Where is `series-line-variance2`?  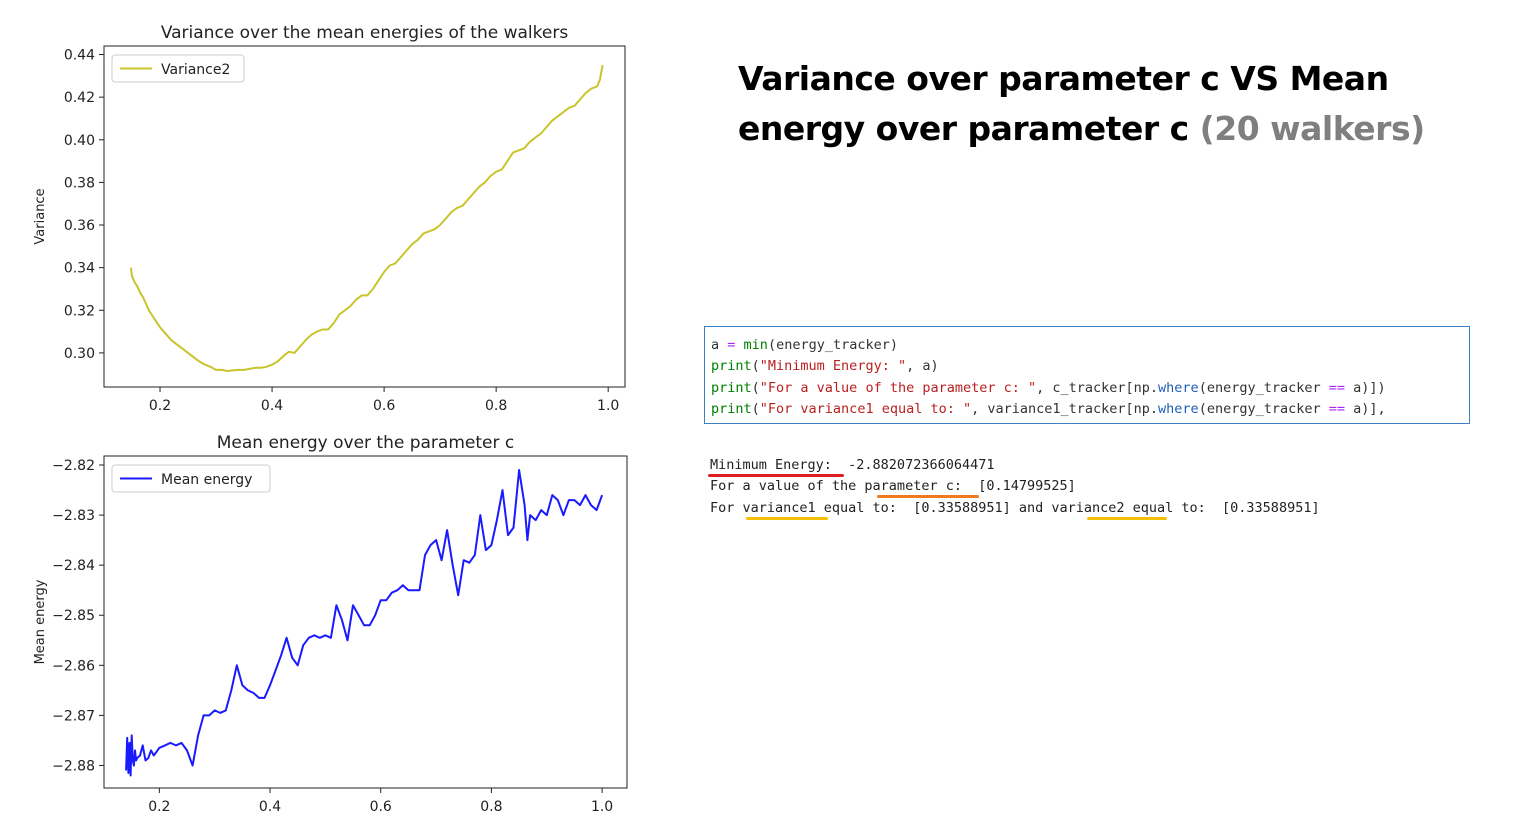
series-line-variance2 is located at coordinates (366, 218).